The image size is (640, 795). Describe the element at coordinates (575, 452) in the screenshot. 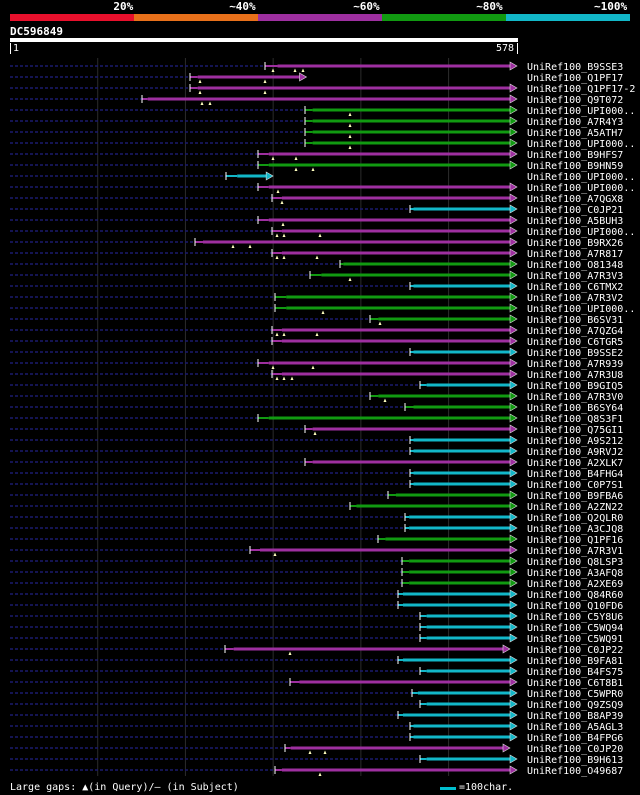

I see `hit-label: UniRef100_A9RVJ2` at that location.